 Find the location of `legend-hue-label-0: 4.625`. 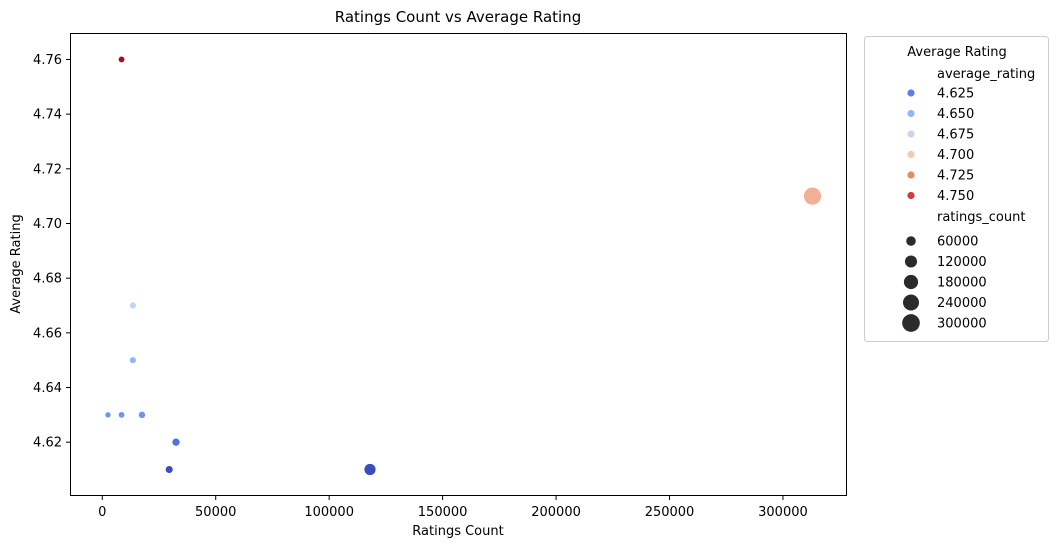

legend-hue-label-0: 4.625 is located at coordinates (955, 94).